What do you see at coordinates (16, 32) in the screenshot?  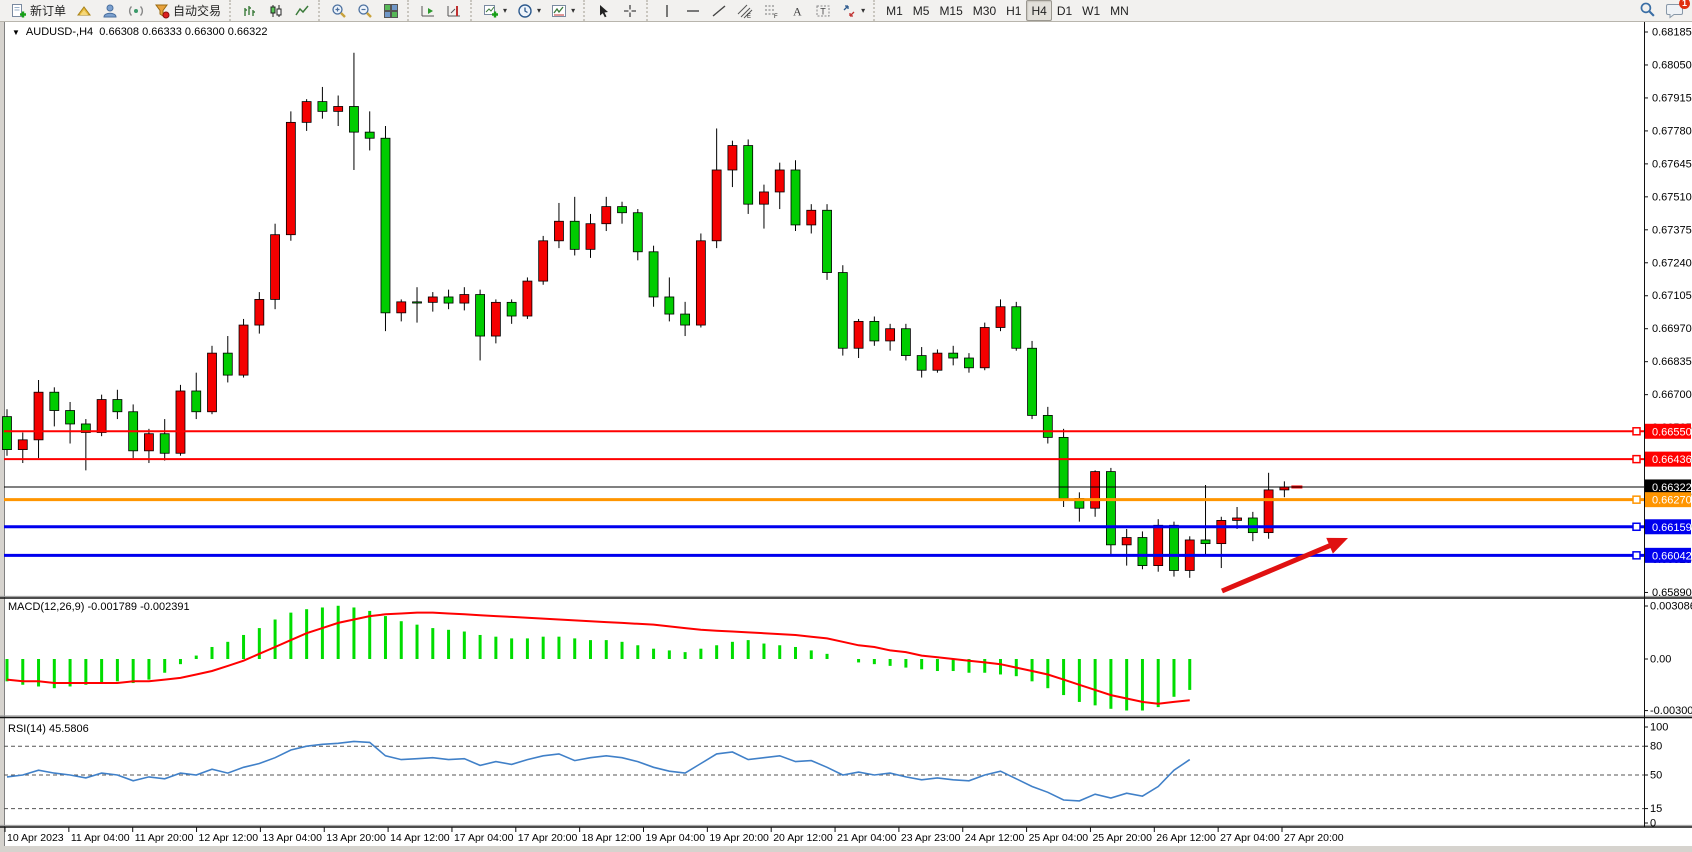 I see `symbol-dropdown-icon: ▼` at bounding box center [16, 32].